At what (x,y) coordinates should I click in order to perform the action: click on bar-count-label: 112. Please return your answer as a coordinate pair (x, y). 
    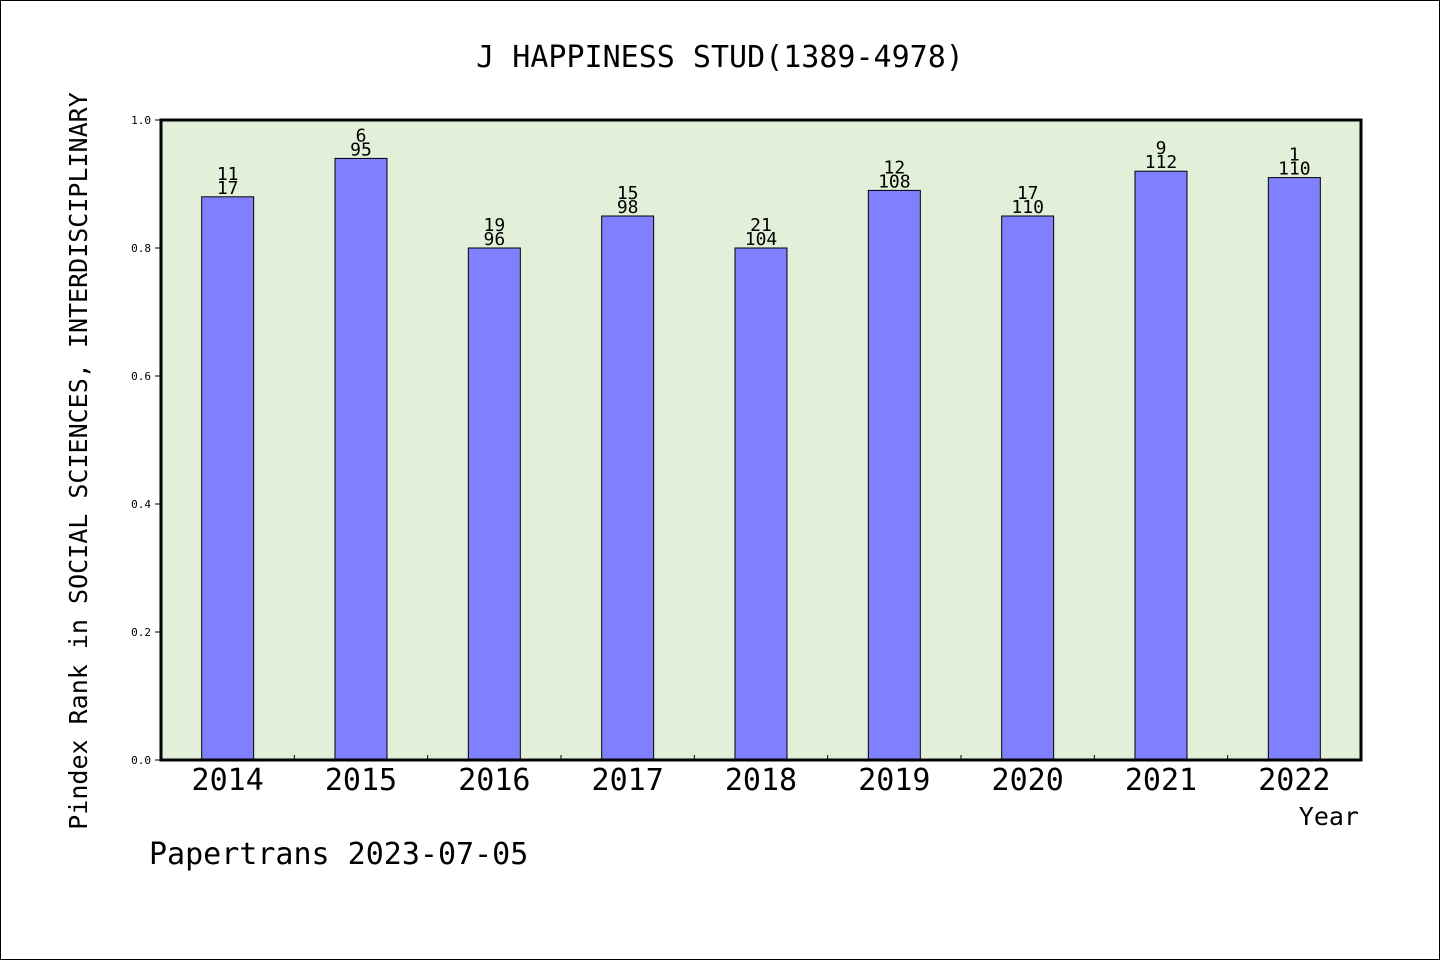
    Looking at the image, I should click on (1161, 162).